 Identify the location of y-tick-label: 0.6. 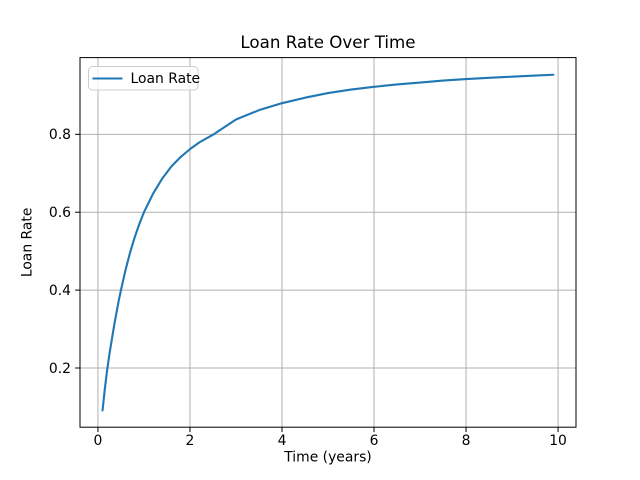
(60, 213).